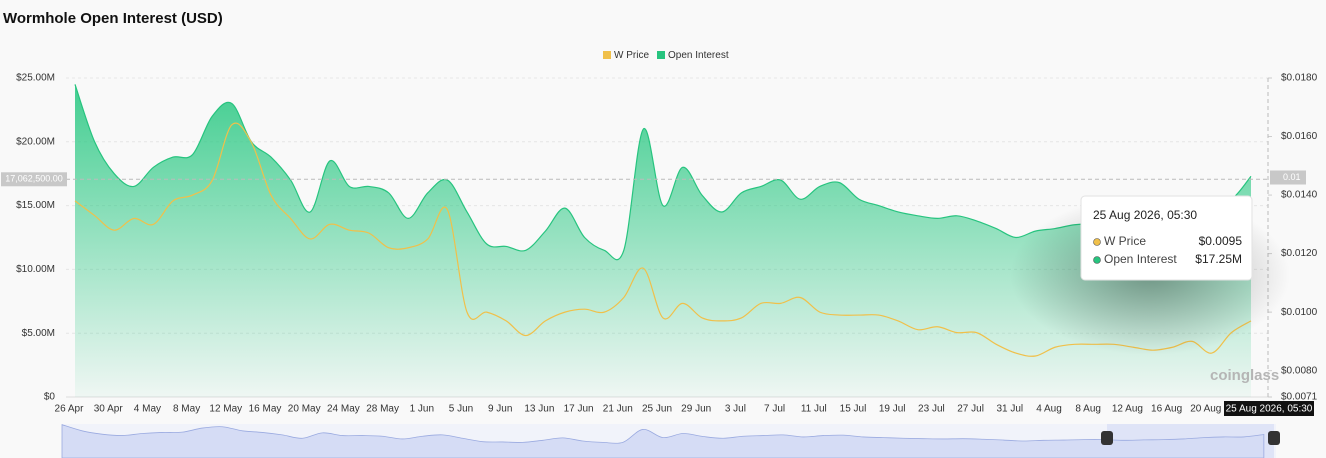 The width and height of the screenshot is (1326, 458). Describe the element at coordinates (265, 409) in the screenshot. I see `x-tick-label: 16 May` at that location.